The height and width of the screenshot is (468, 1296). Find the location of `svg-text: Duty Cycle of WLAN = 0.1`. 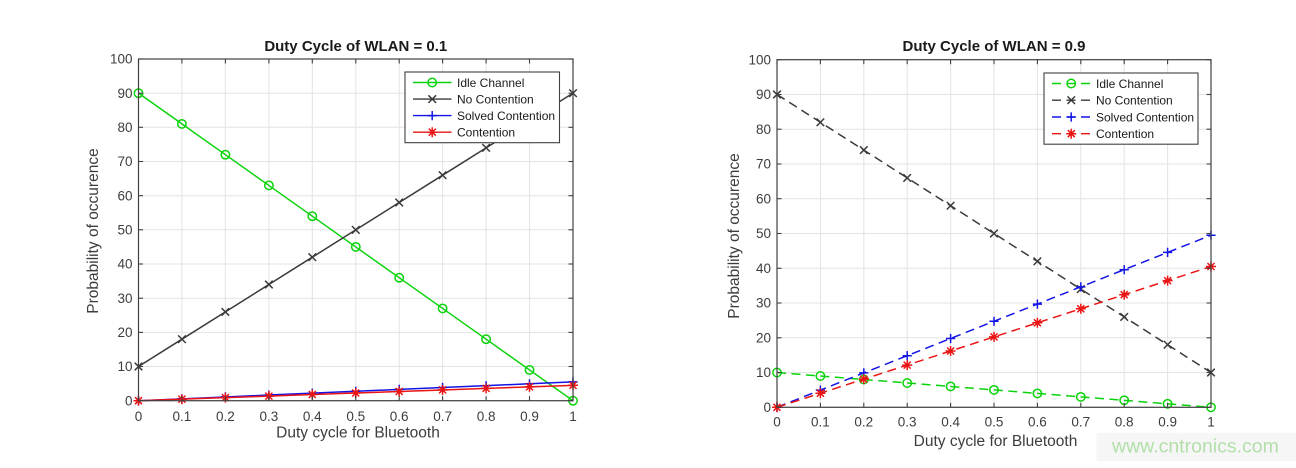

svg-text: Duty Cycle of WLAN = 0.1 is located at coordinates (355, 46).